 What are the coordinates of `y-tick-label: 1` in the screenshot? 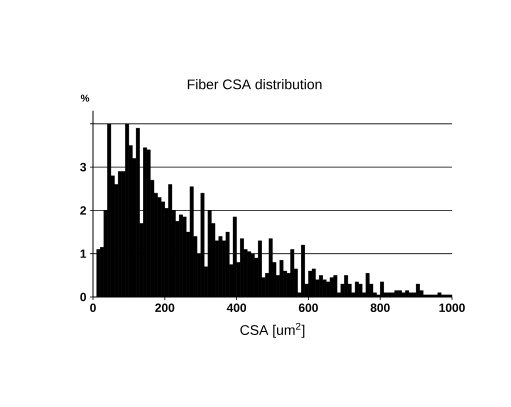 It's located at (83, 254).